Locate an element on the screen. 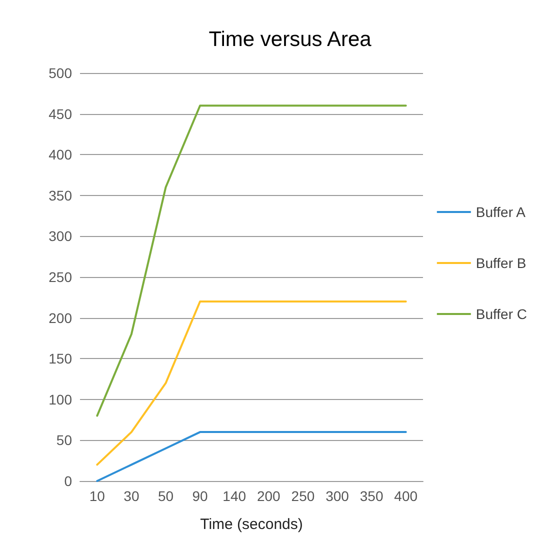 The width and height of the screenshot is (552, 549). x-tick-label: 200 is located at coordinates (268, 496).